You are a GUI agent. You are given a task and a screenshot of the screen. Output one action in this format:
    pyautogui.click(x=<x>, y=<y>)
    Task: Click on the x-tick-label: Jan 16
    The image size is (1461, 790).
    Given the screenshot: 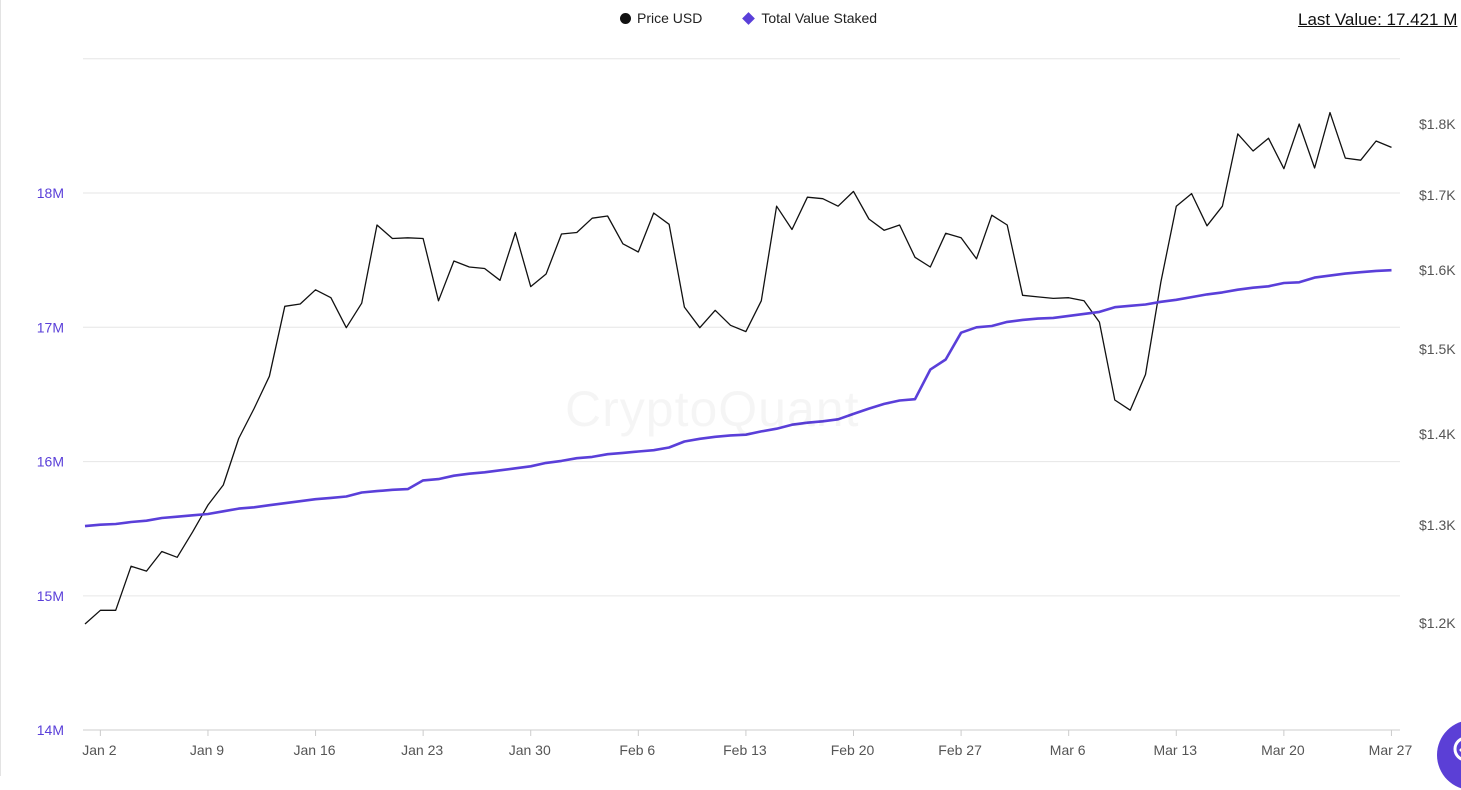 What is the action you would take?
    pyautogui.click(x=315, y=750)
    